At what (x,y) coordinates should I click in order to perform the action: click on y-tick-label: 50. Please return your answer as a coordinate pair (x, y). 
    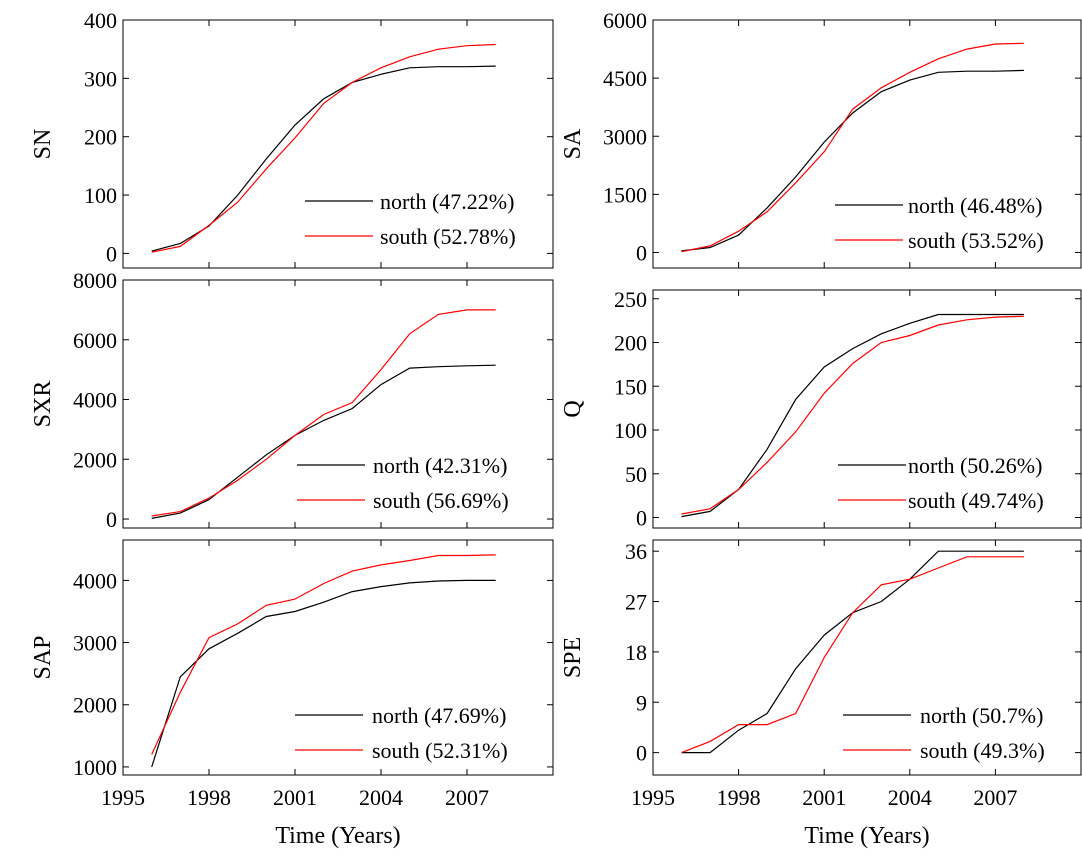
    Looking at the image, I should click on (636, 474).